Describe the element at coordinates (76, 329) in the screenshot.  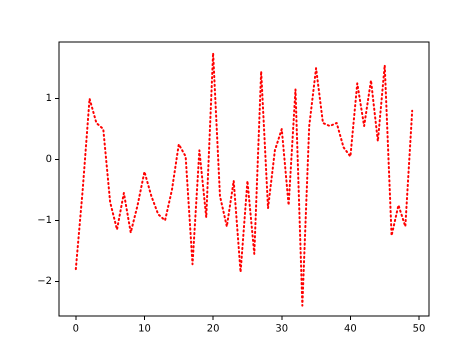
I see `x-tick-label: 0` at that location.